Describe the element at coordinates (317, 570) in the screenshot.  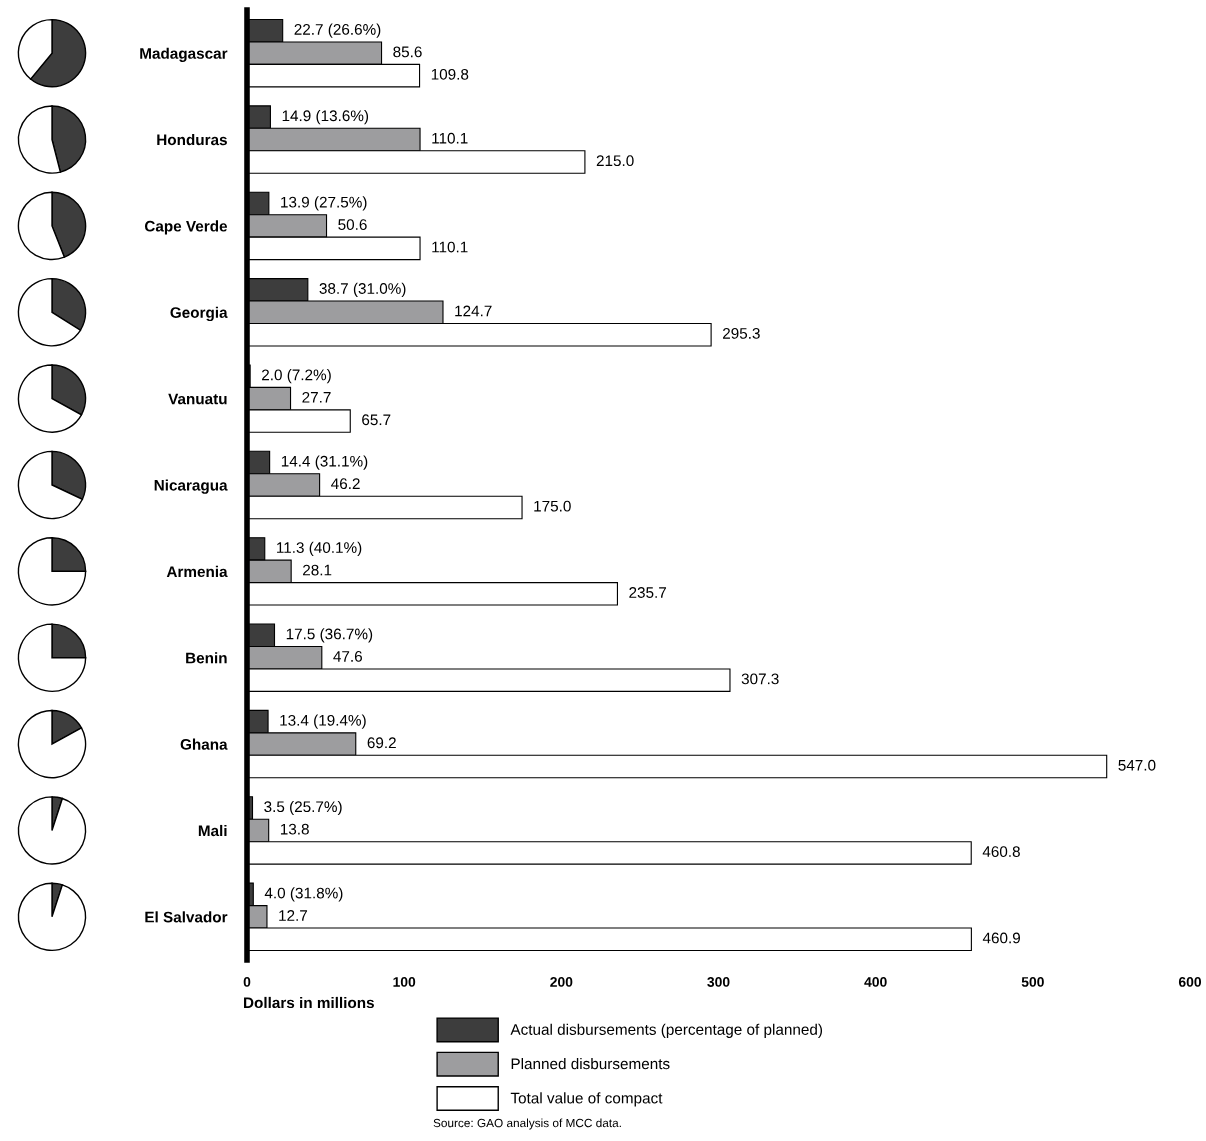
I see `data-label: 28.1` at that location.